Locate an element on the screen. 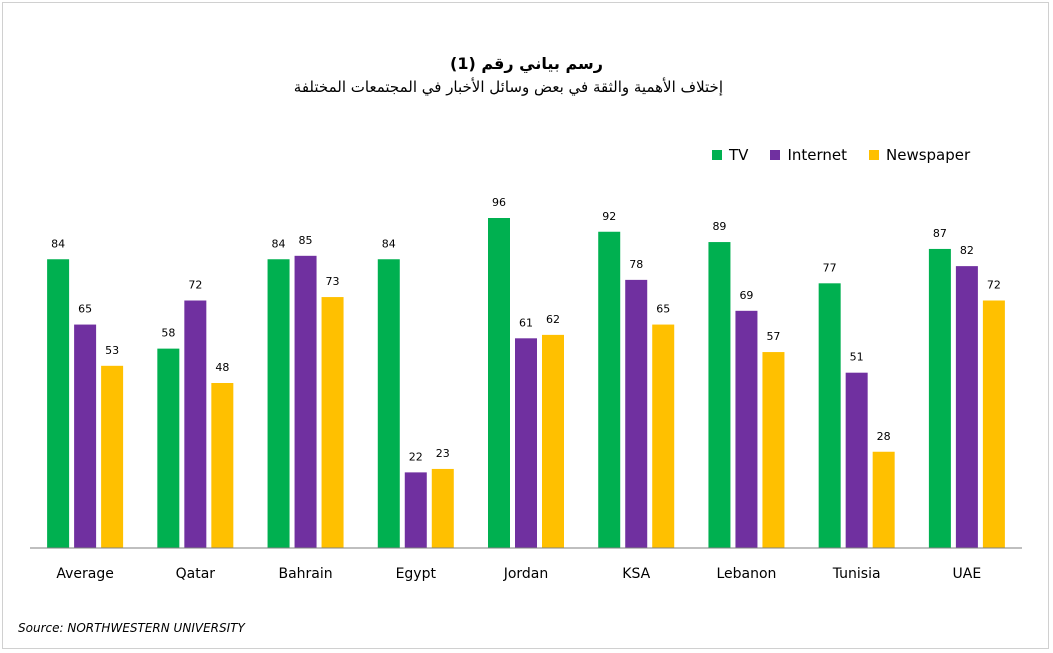 The height and width of the screenshot is (653, 1053). data-label-internet-ksa: 78 is located at coordinates (636, 264).